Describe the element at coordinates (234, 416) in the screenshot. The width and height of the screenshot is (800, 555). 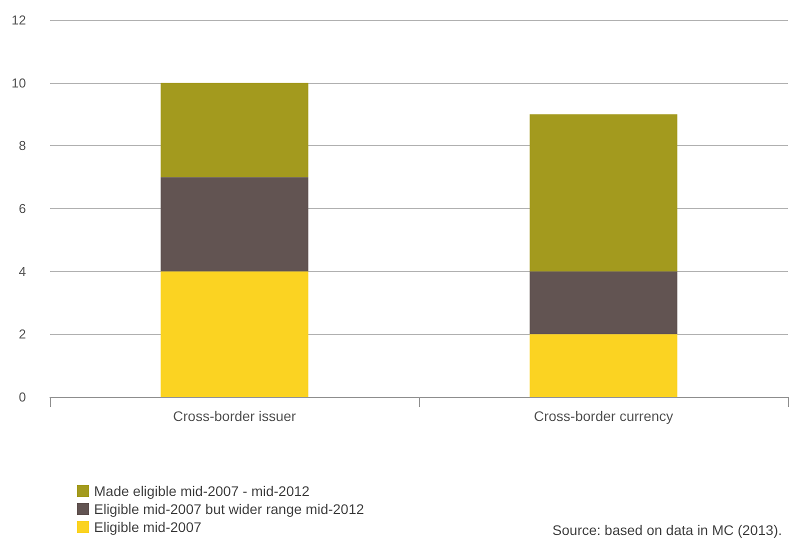
I see `x-tick-label: Cross-border issuer` at that location.